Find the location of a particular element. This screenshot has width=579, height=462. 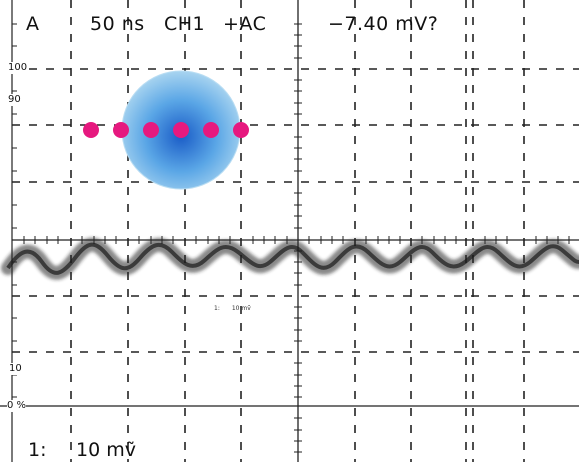

graticule-mark-90: 90 is located at coordinates (14, 100).